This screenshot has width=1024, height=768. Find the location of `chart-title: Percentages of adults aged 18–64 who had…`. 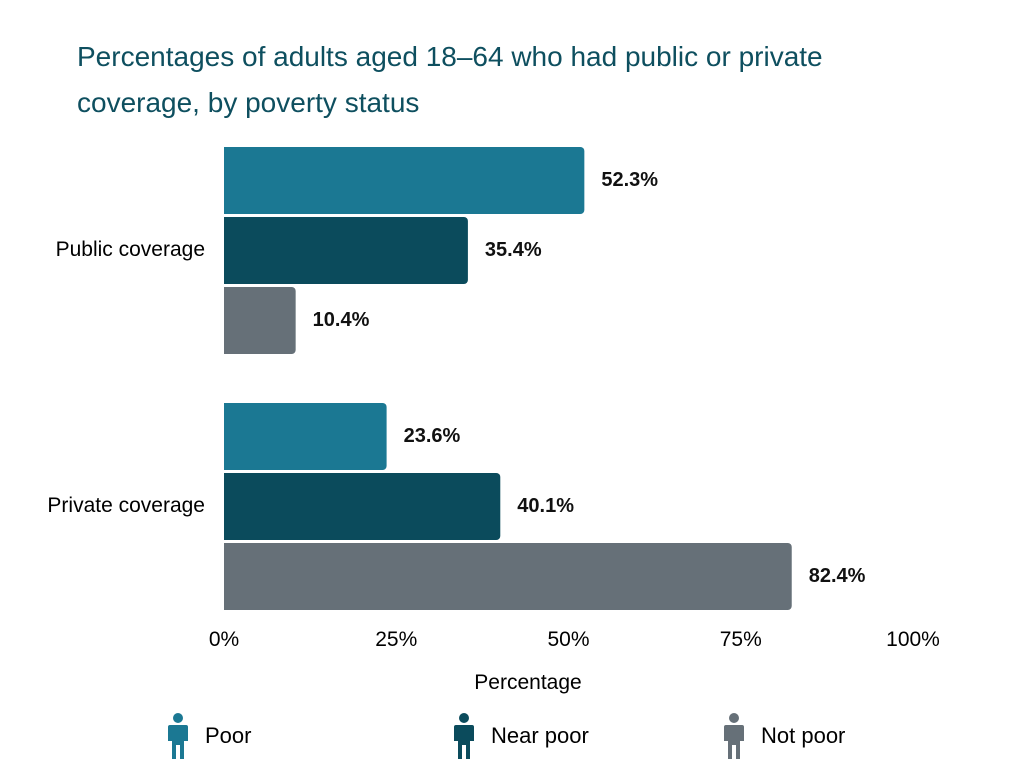

chart-title: Percentages of adults aged 18–64 who had… is located at coordinates (450, 79).